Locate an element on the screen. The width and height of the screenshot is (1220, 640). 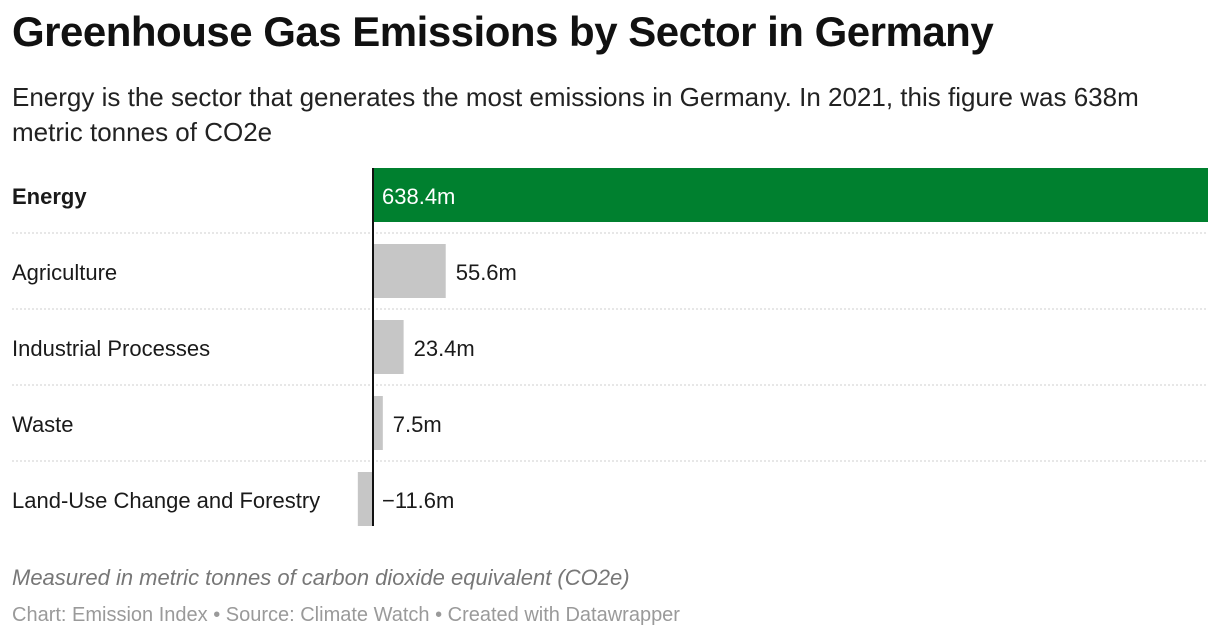
value-label: 55.6m is located at coordinates (486, 272).